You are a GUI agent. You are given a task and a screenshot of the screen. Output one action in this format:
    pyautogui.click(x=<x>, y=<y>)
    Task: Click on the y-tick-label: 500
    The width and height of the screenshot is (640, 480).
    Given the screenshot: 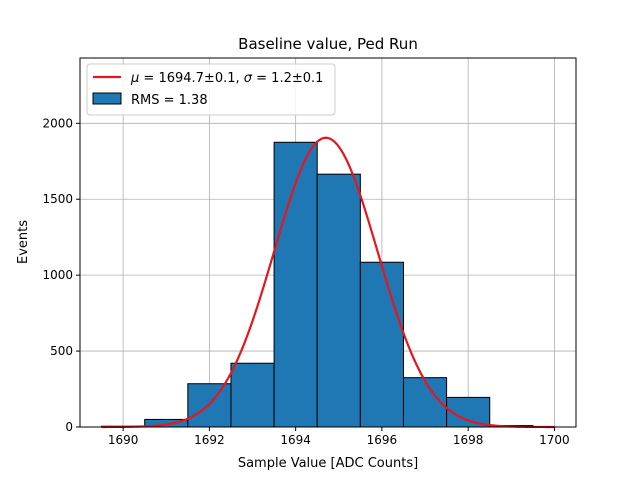 What is the action you would take?
    pyautogui.click(x=61, y=351)
    